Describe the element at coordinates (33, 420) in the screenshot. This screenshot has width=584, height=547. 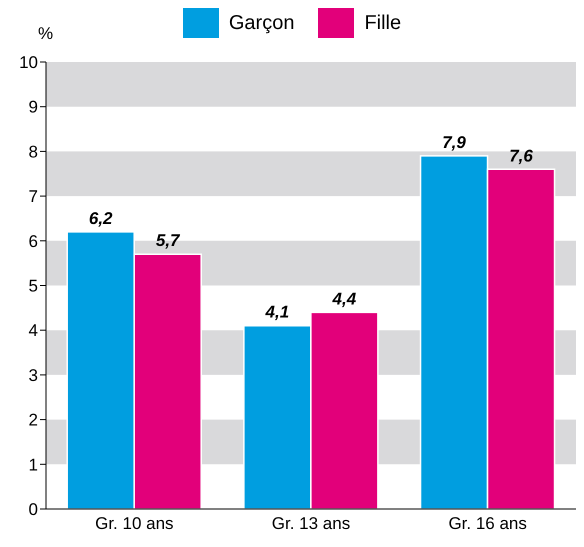
I see `y-tick-label: 2` at that location.